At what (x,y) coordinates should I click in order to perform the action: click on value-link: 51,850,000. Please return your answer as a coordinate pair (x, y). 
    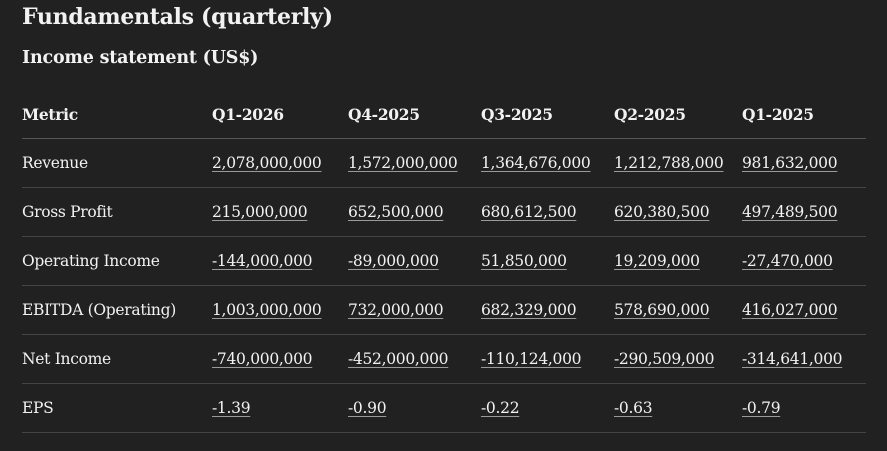
    Looking at the image, I should click on (524, 261).